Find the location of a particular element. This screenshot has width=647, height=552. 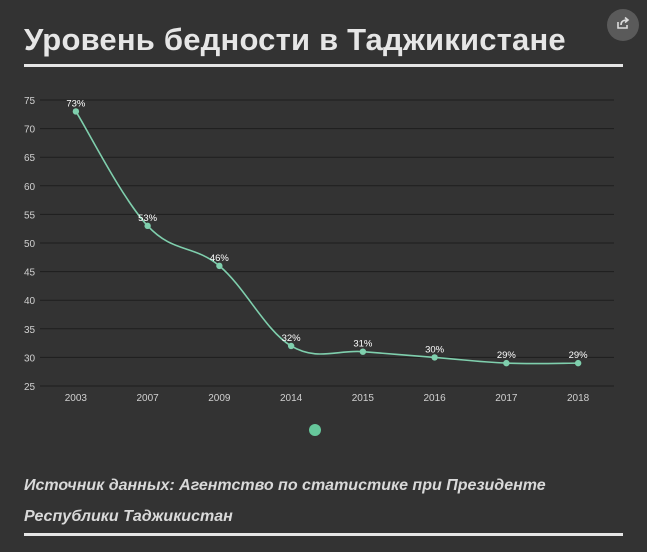

share-button is located at coordinates (623, 25).